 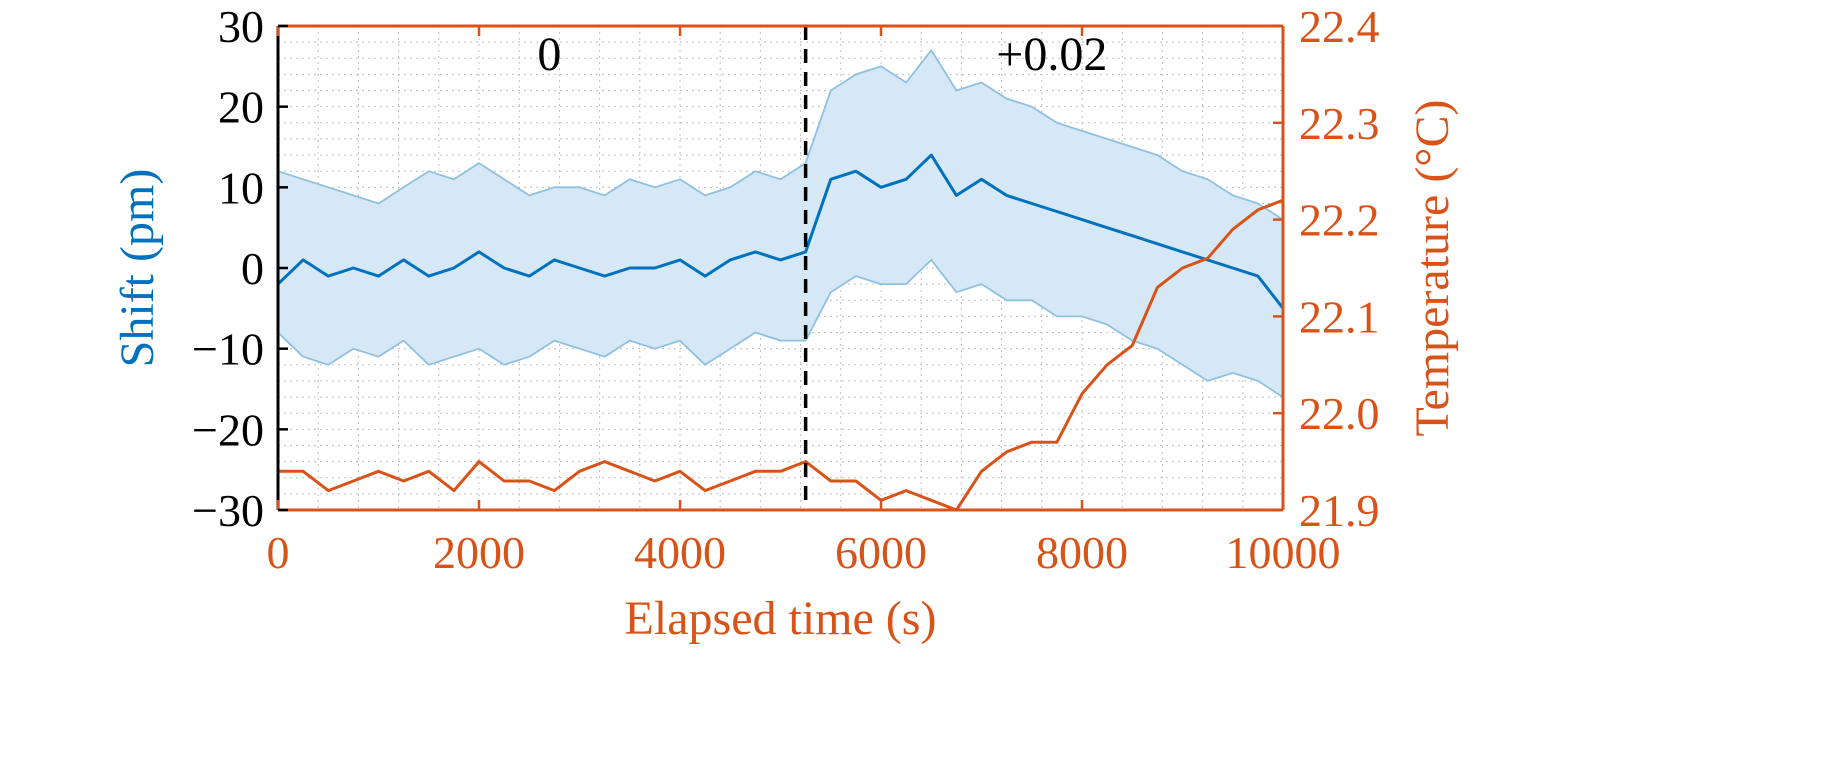 What do you see at coordinates (241, 26) in the screenshot?
I see `y-left-tick-label: 30` at bounding box center [241, 26].